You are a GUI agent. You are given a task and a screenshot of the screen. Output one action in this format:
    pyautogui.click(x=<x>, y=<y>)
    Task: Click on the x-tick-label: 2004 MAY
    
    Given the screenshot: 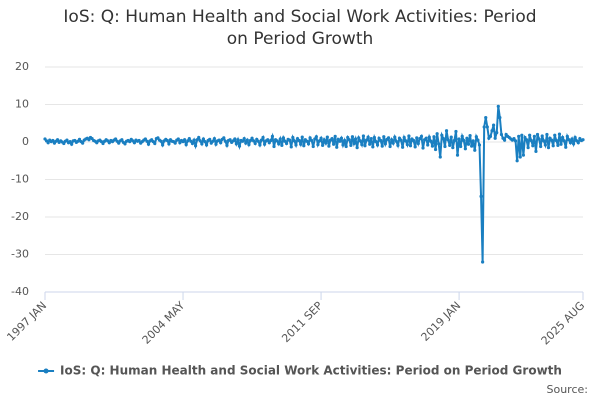 What is the action you would take?
    pyautogui.click(x=164, y=323)
    